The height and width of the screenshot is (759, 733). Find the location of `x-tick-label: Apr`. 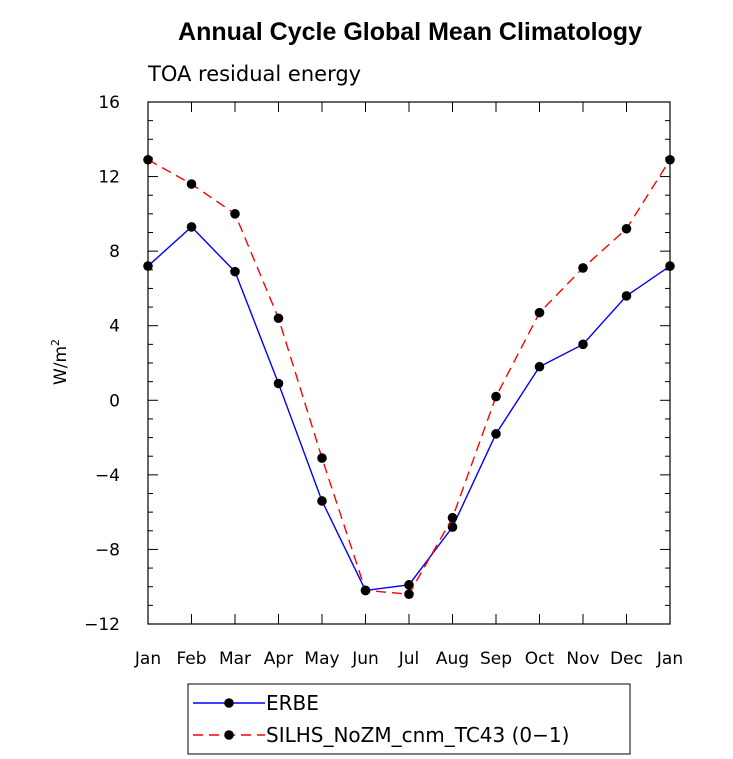

x-tick-label: Apr is located at coordinates (278, 659).